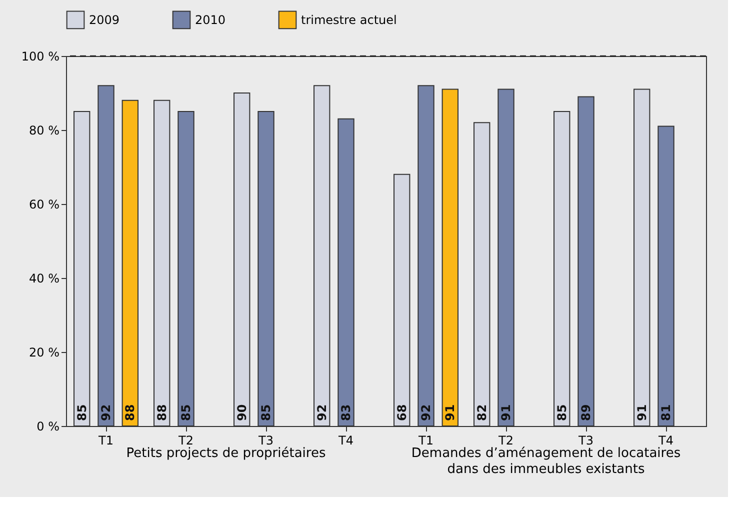 The width and height of the screenshot is (749, 531). I want to click on data-label: 81, so click(666, 412).